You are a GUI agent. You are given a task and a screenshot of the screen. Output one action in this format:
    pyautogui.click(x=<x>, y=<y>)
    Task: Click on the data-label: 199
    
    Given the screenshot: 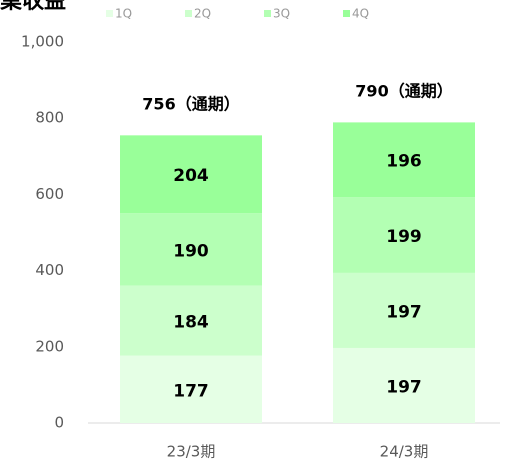 What is the action you would take?
    pyautogui.click(x=404, y=237)
    